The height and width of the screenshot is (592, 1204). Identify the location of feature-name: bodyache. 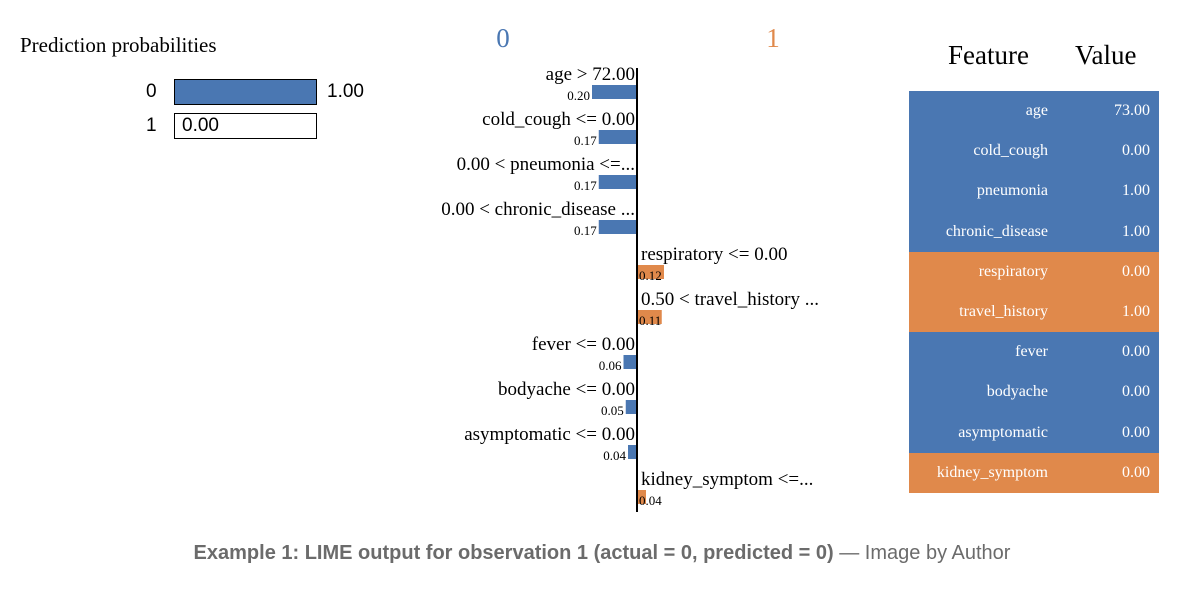
(1017, 392).